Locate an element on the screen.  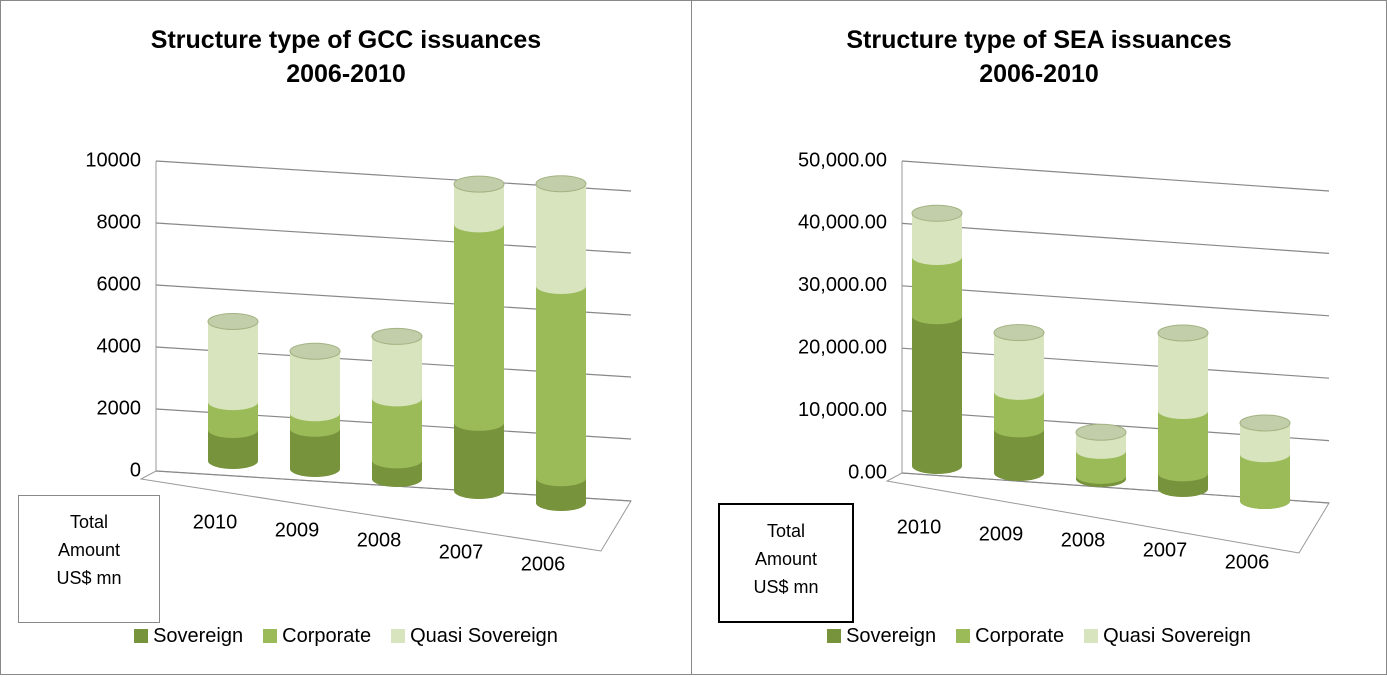
y-tick-label: 50,000.00 is located at coordinates (842, 160).